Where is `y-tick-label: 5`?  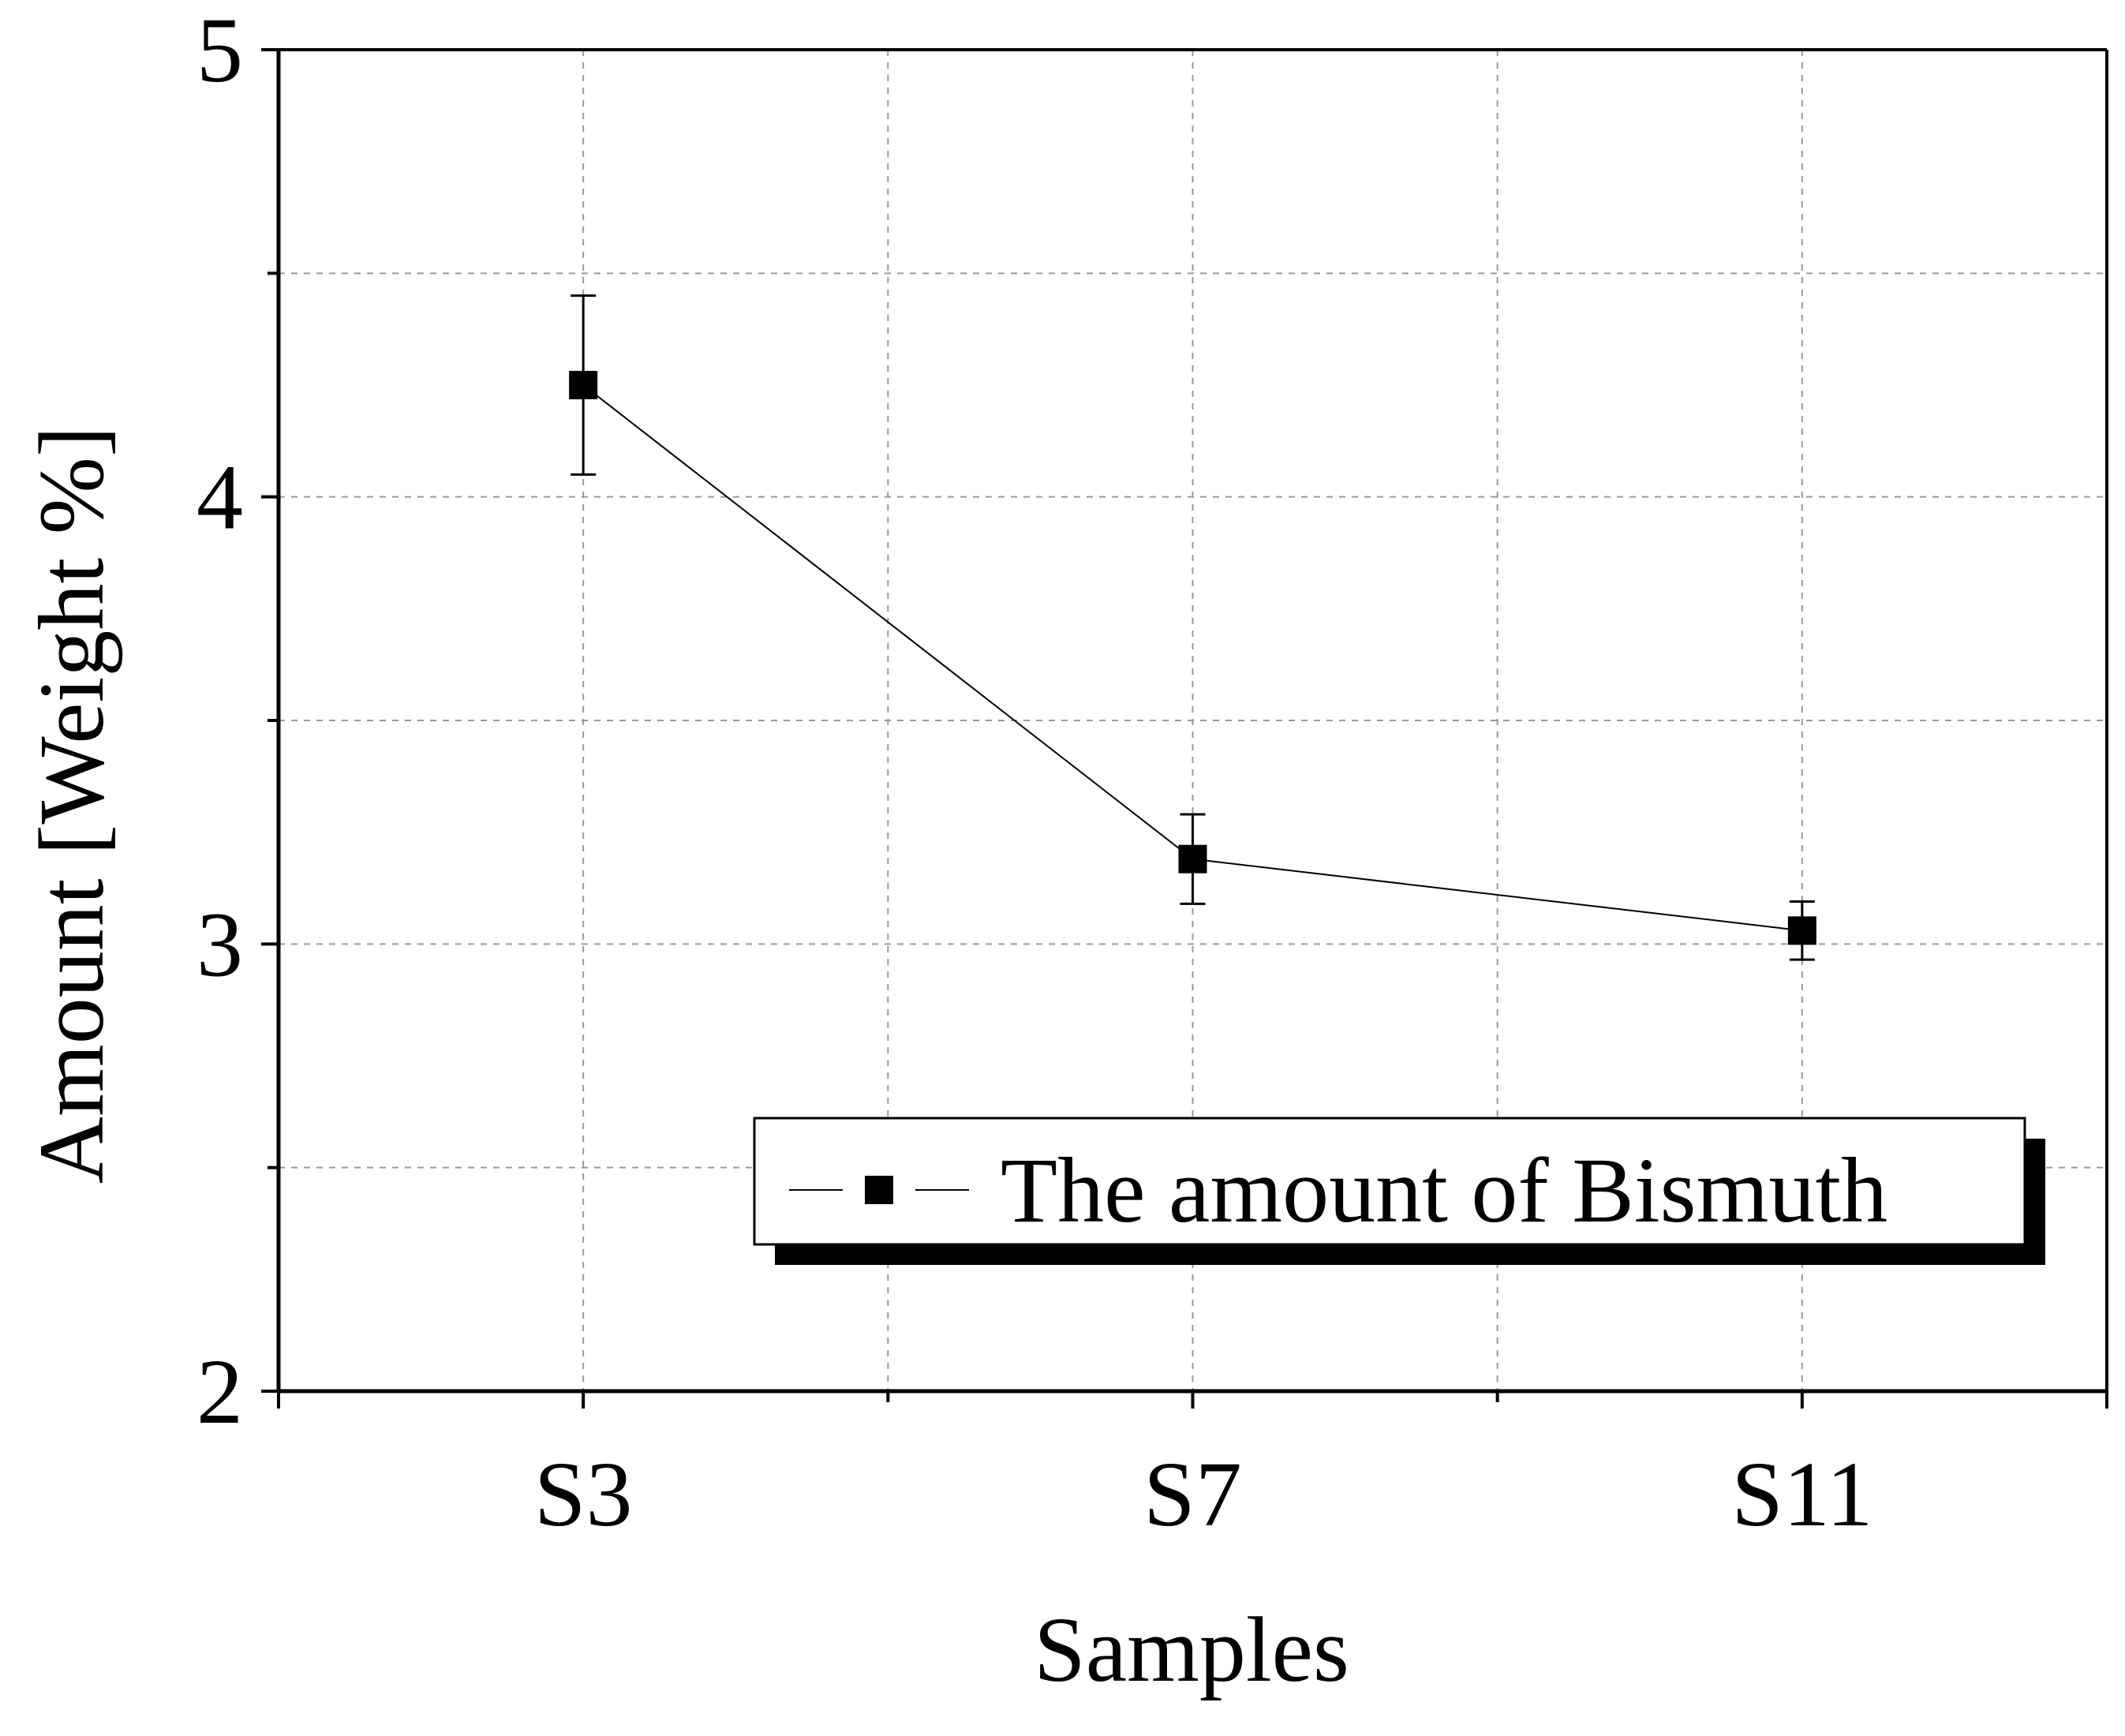
y-tick-label: 5 is located at coordinates (220, 51).